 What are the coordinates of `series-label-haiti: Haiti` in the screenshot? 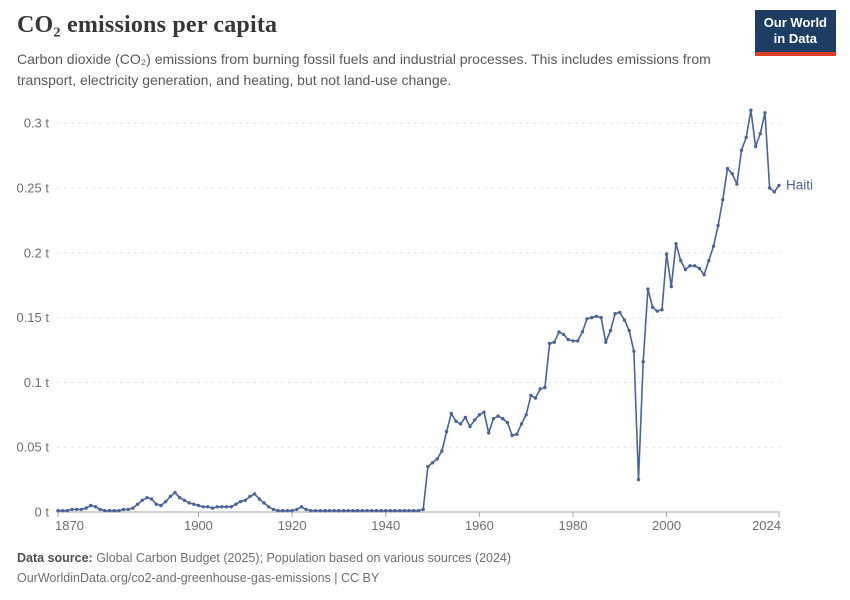 It's located at (799, 184).